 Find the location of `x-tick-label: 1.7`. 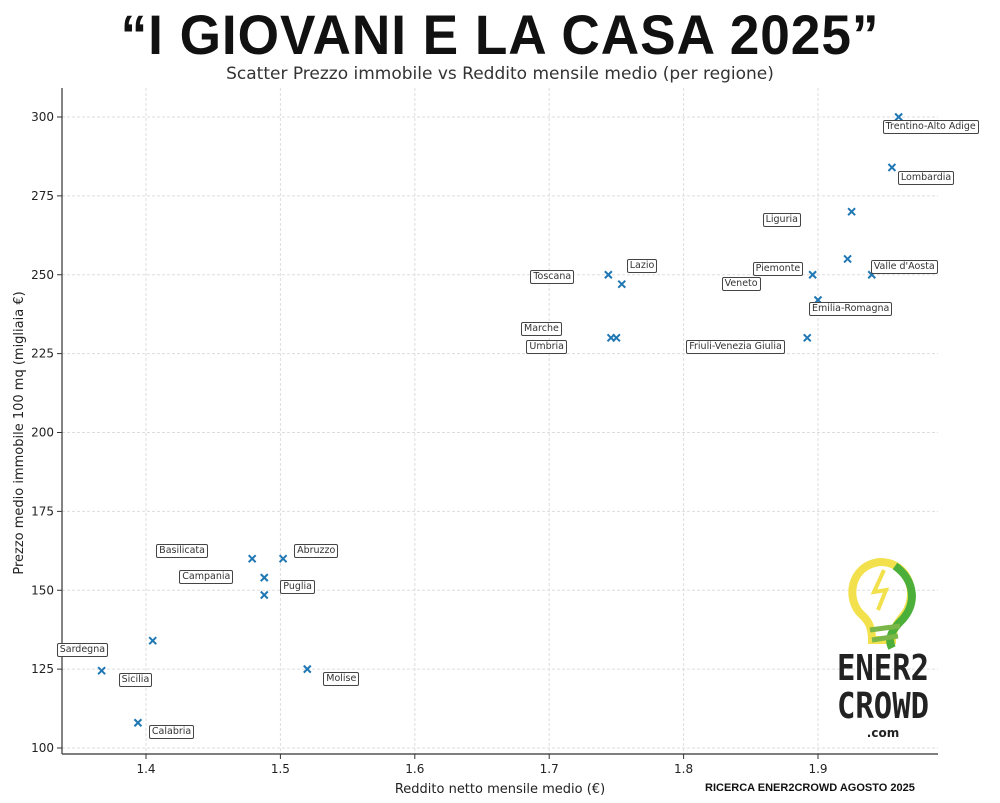

x-tick-label: 1.7 is located at coordinates (549, 769).